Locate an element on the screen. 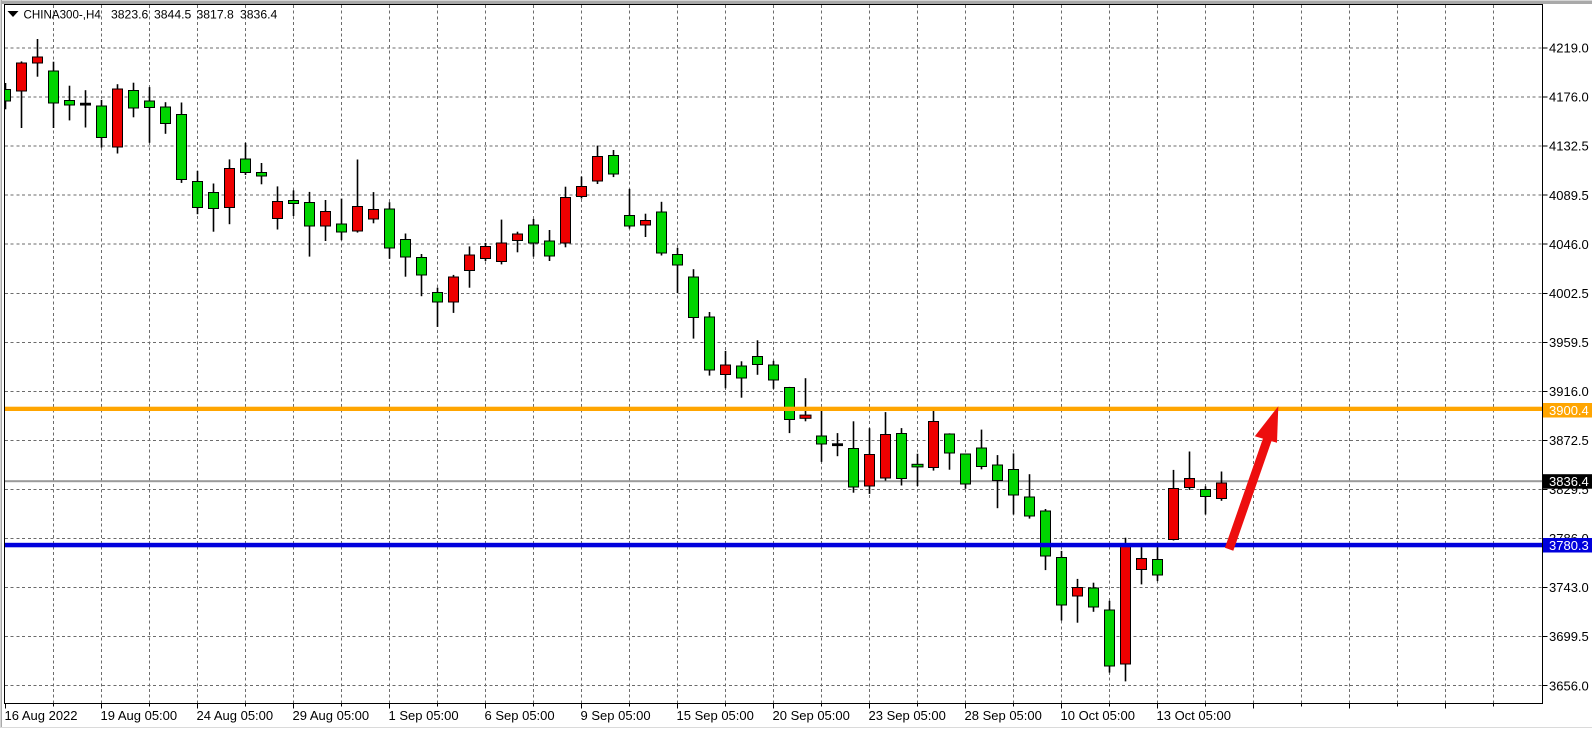  svg-text: 29 Aug 05:00 is located at coordinates (331, 715).